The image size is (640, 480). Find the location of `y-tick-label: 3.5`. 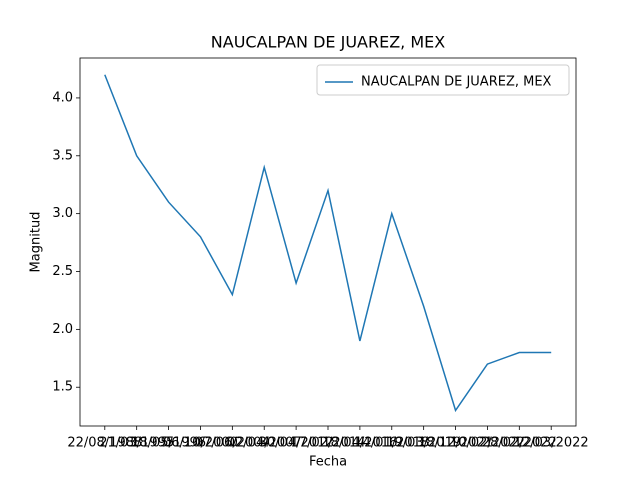

y-tick-label: 3.5 is located at coordinates (62, 155).